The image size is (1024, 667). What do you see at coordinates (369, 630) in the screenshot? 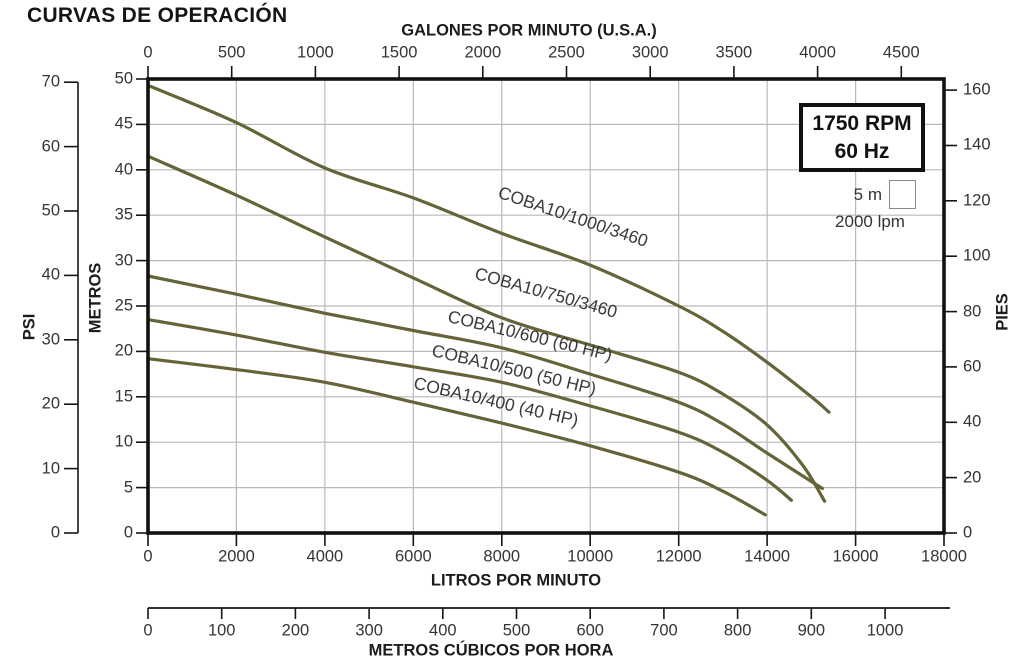
I see `tick-label: 300` at bounding box center [369, 630].